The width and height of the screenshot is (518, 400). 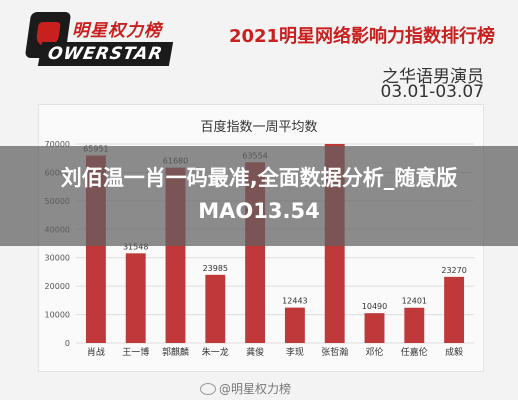 I want to click on date-range: 03.01-03.07, so click(x=432, y=92).